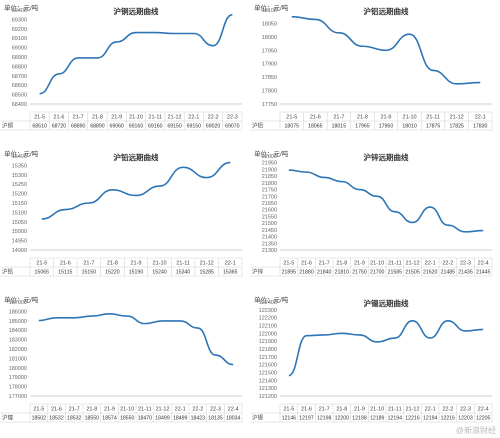  Describe the element at coordinates (430, 273) in the screenshot. I see `data-value-label: 21620` at that location.